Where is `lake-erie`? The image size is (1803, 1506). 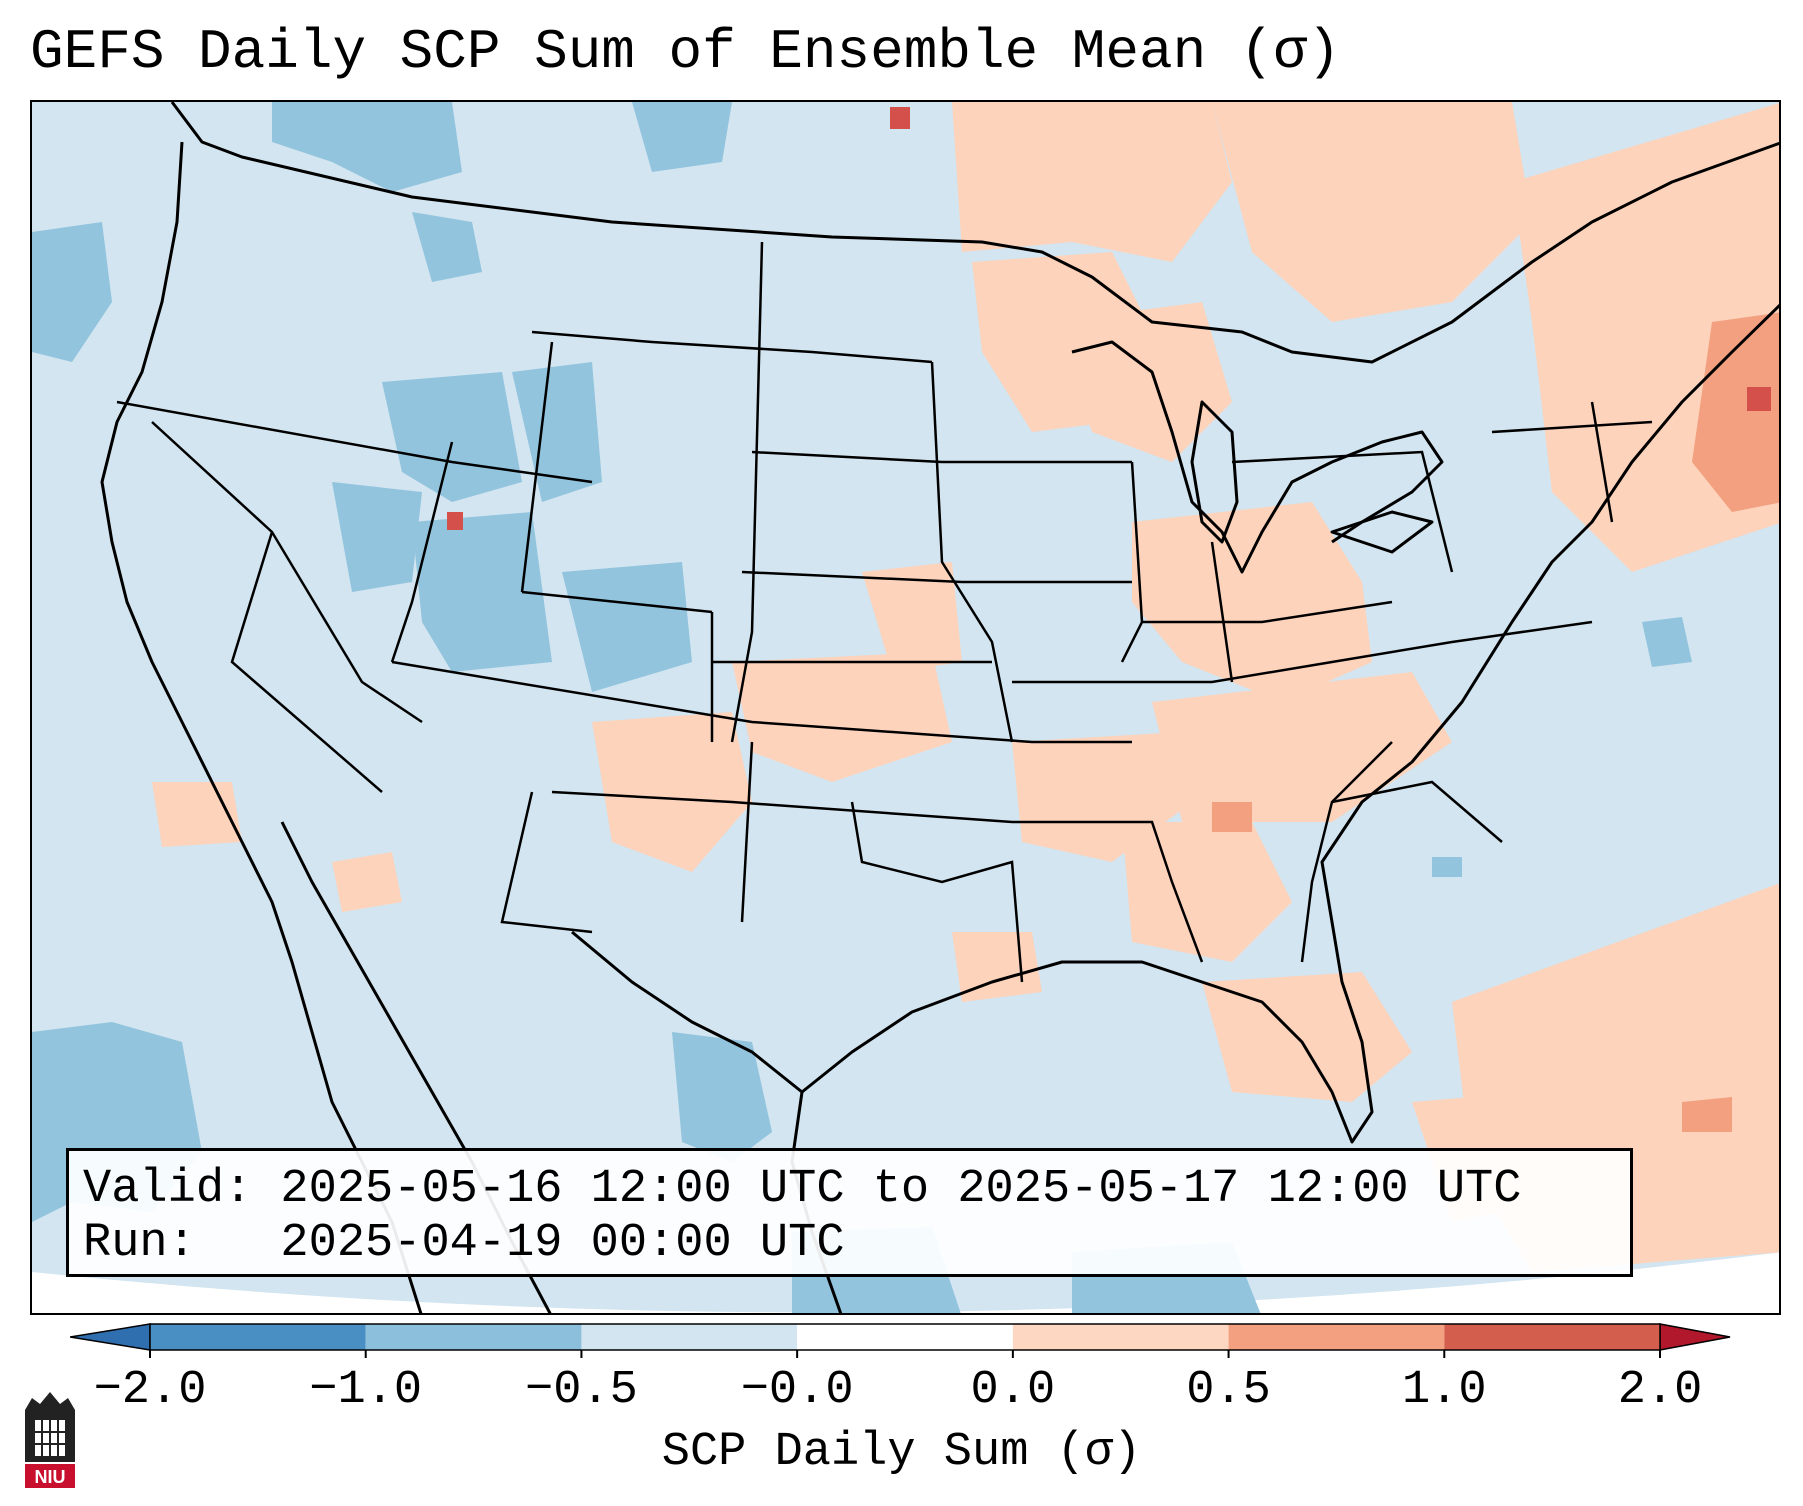 lake-erie is located at coordinates (1382, 532).